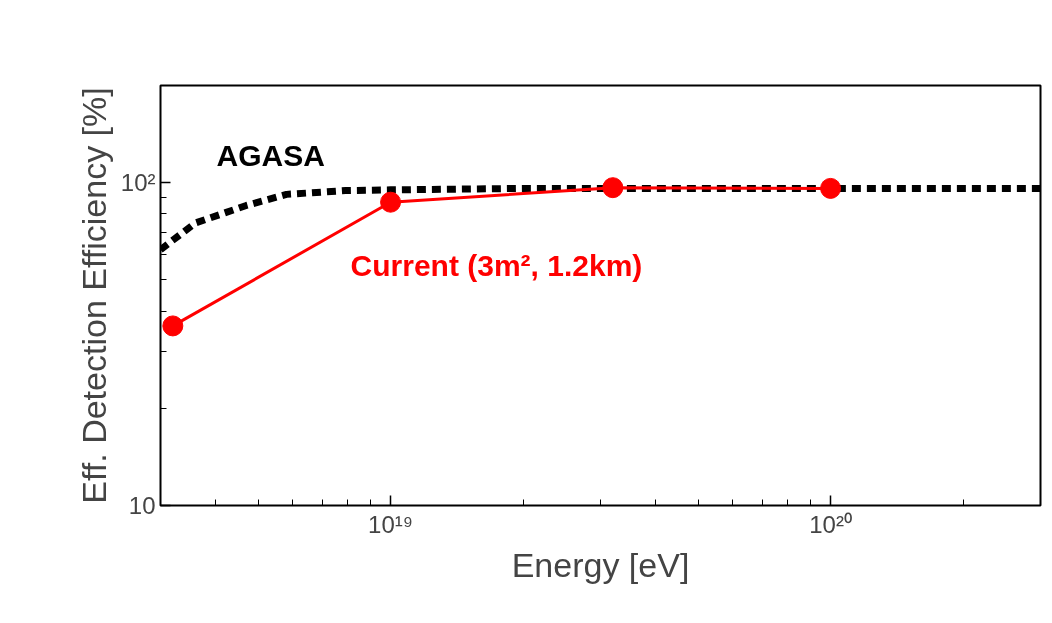 This screenshot has width=1052, height=623. I want to click on x-tick-label: 10¹⁹, so click(391, 524).